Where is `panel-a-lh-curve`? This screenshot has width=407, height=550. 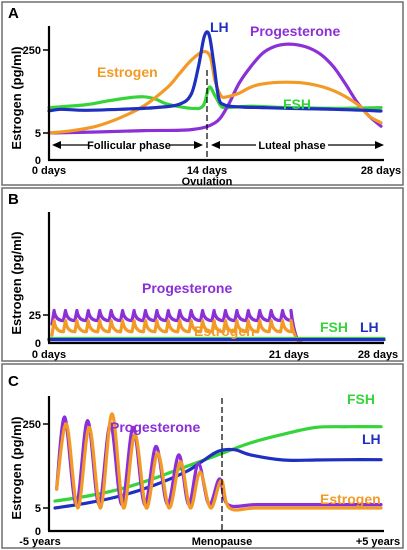
panel-a-lh-curve is located at coordinates (215, 71).